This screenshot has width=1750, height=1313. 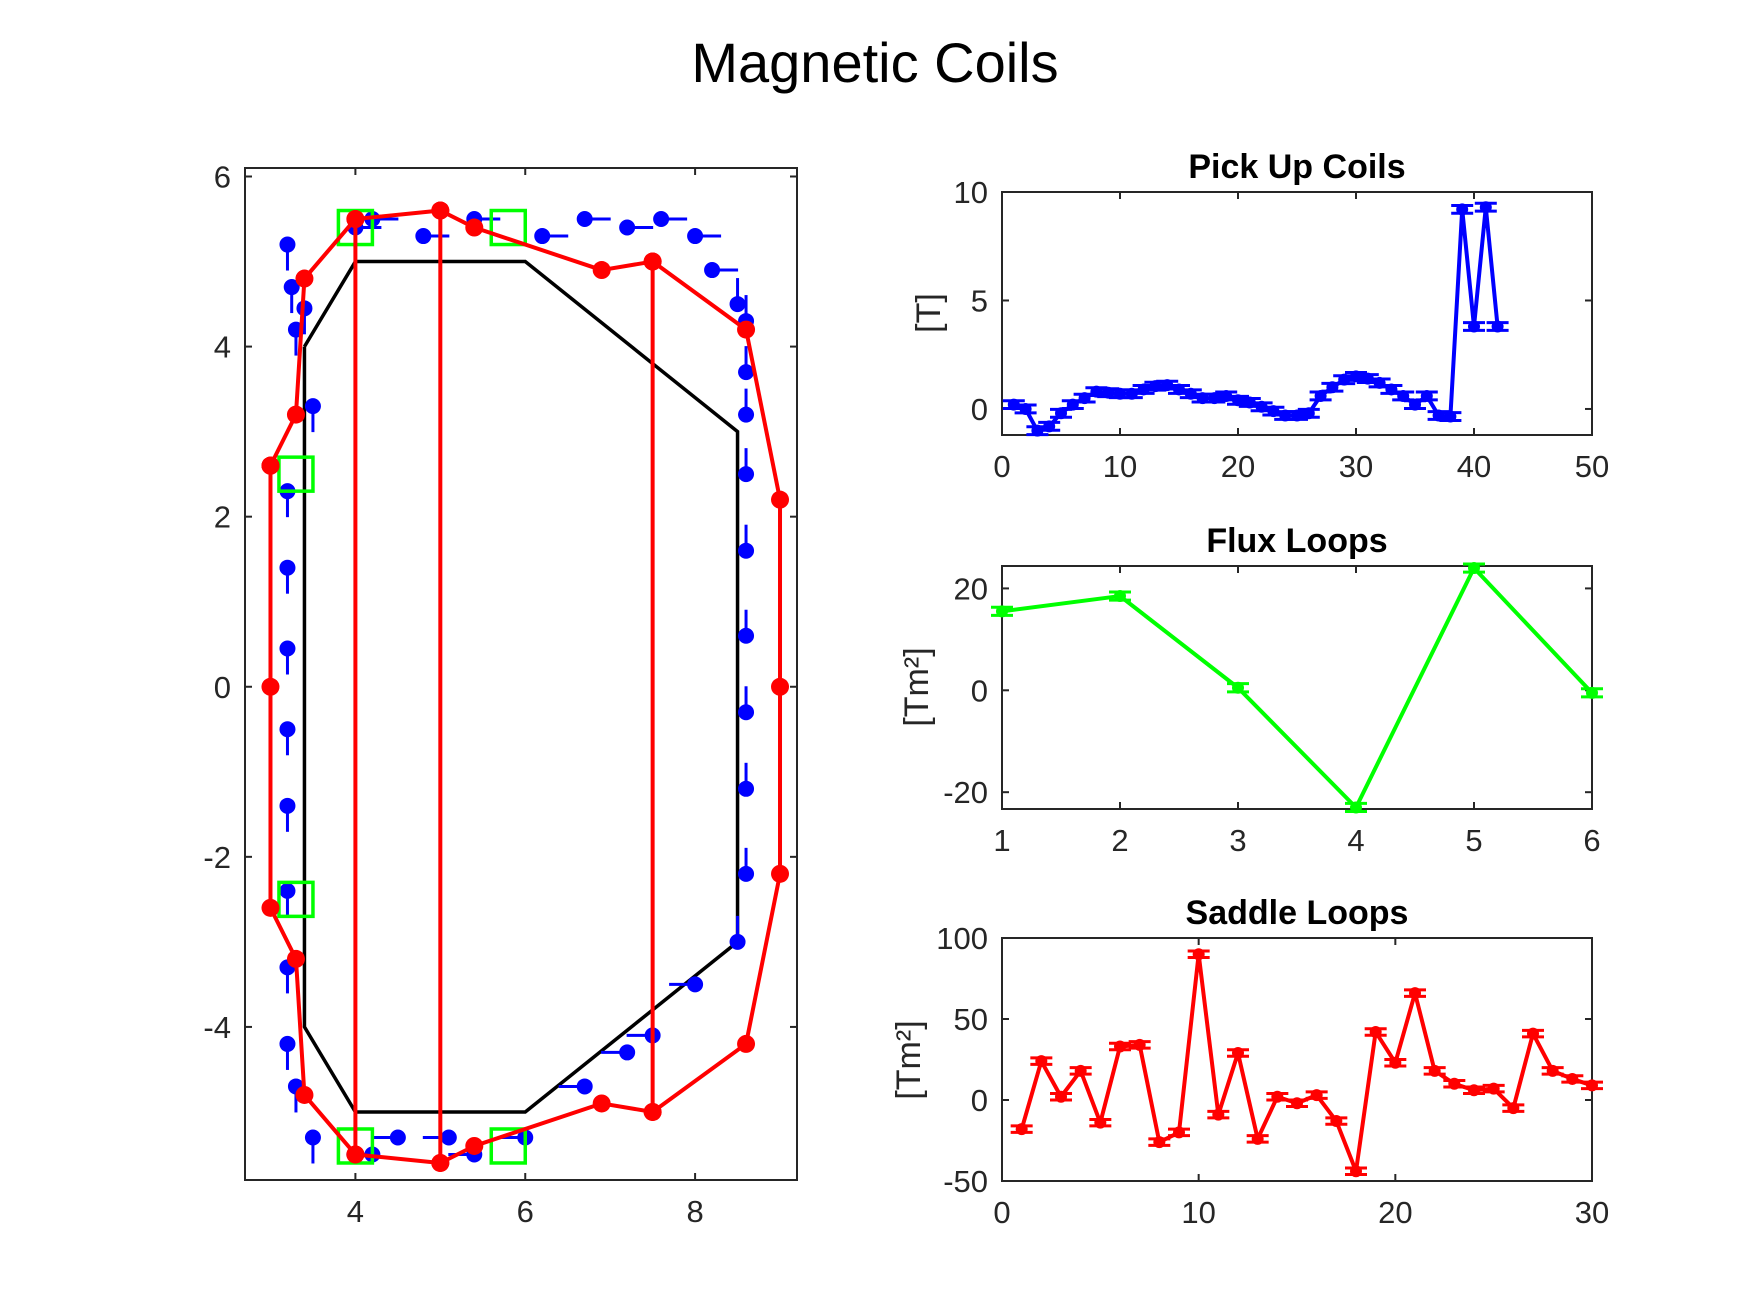 I want to click on flux-series-layer, so click(x=1297, y=688).